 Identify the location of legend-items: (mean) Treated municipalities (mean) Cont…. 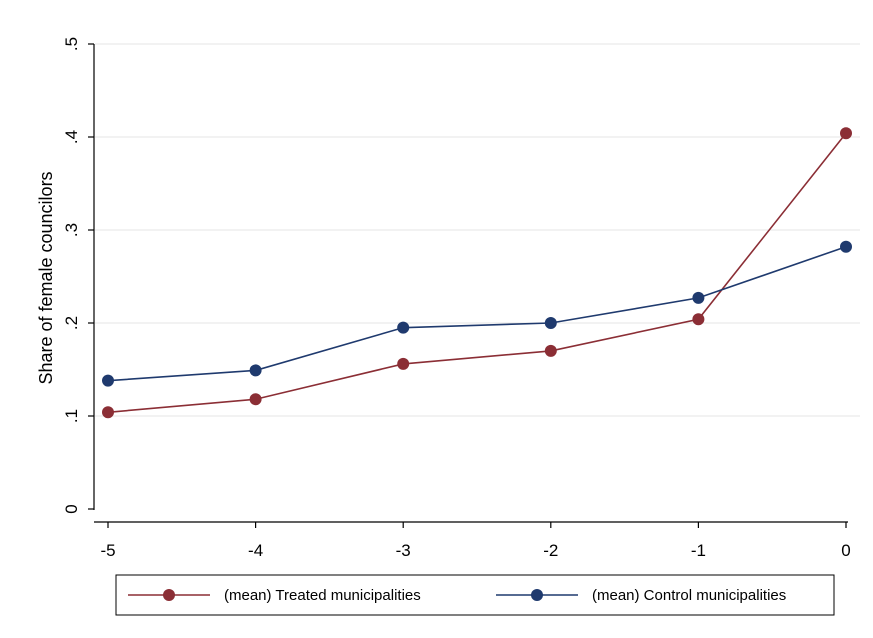
(457, 595).